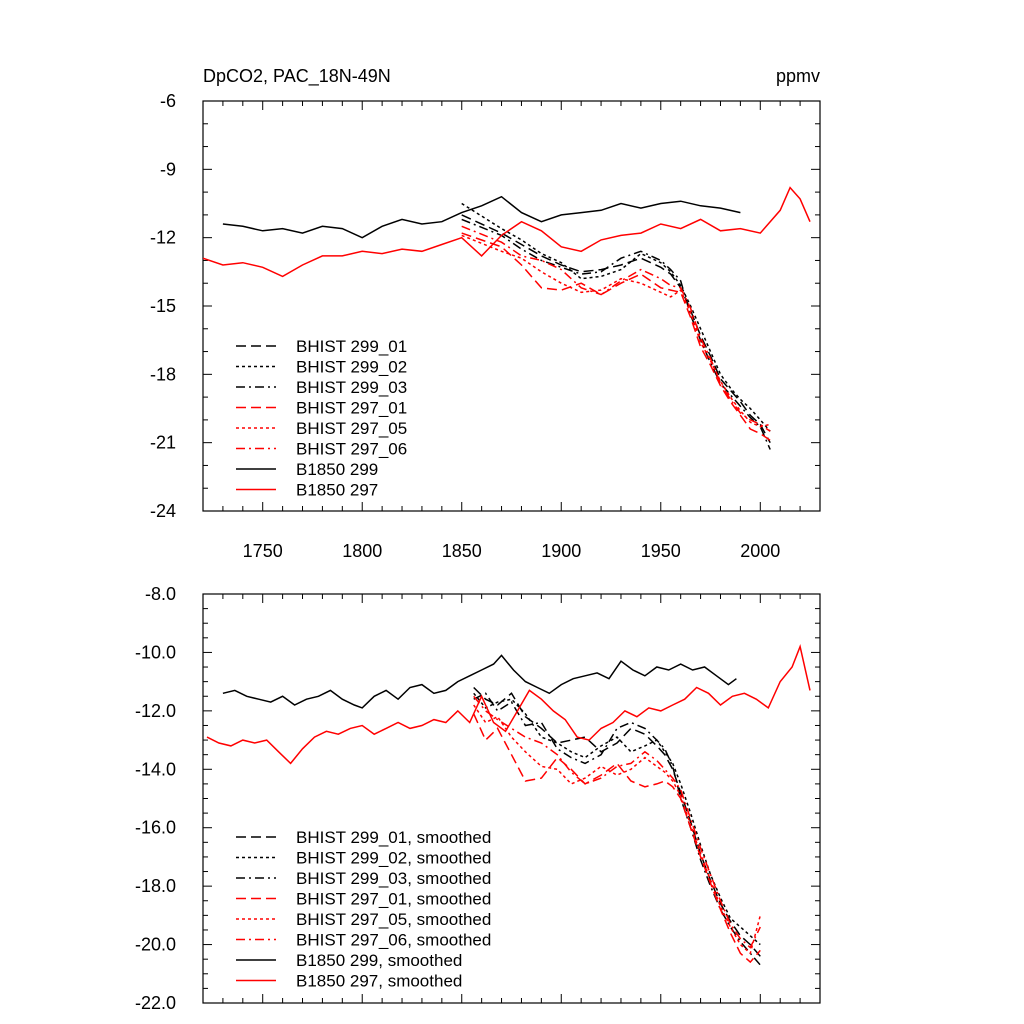 This screenshot has width=1024, height=1024. What do you see at coordinates (168, 101) in the screenshot?
I see `y-tick-label: -6` at bounding box center [168, 101].